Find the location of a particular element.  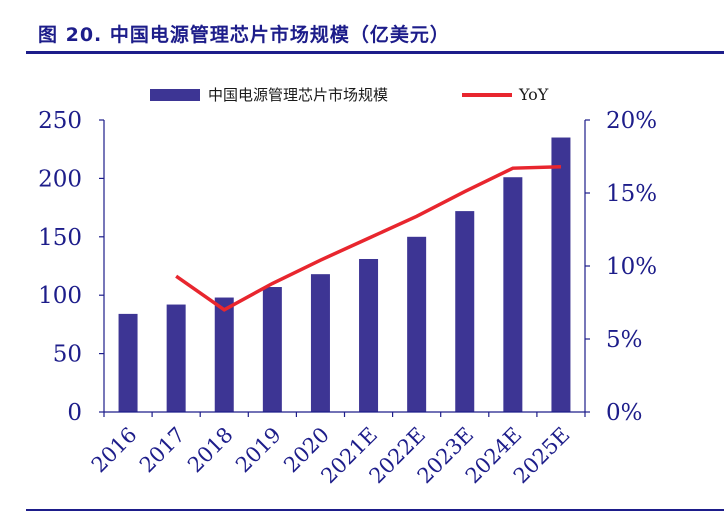

legend-bar-label: 中国电源管理芯片市场规模 is located at coordinates (298, 95).